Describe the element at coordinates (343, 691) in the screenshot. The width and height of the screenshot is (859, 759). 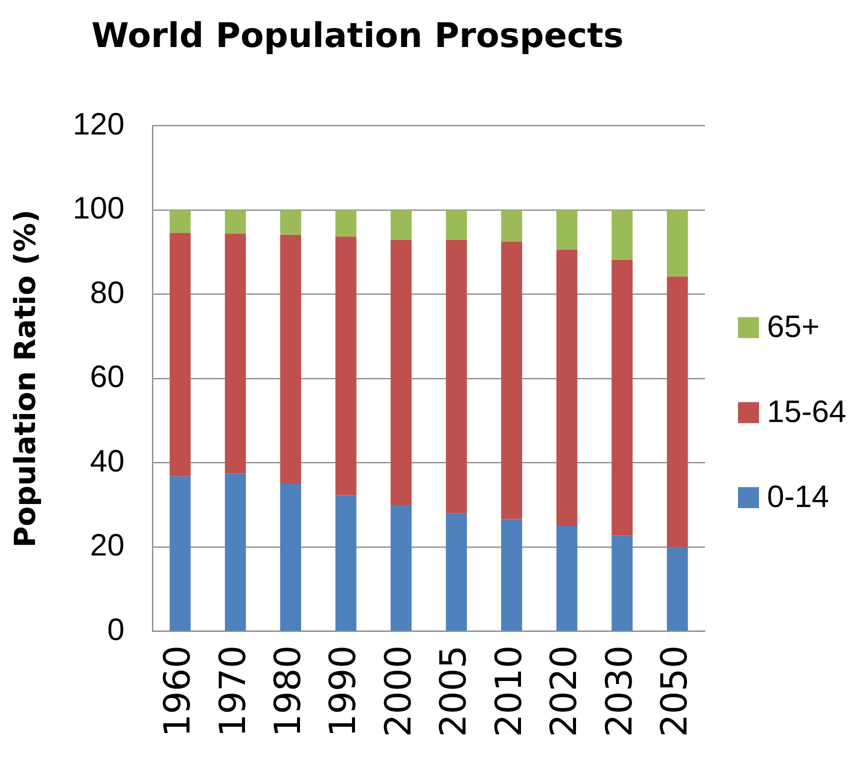
I see `x-tick-label: 1990` at that location.